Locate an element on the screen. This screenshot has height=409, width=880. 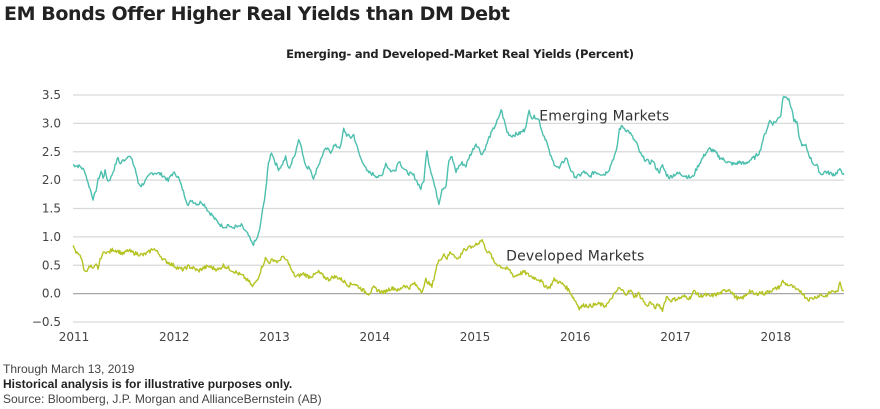
x-tick-label: 2012 is located at coordinates (174, 337).